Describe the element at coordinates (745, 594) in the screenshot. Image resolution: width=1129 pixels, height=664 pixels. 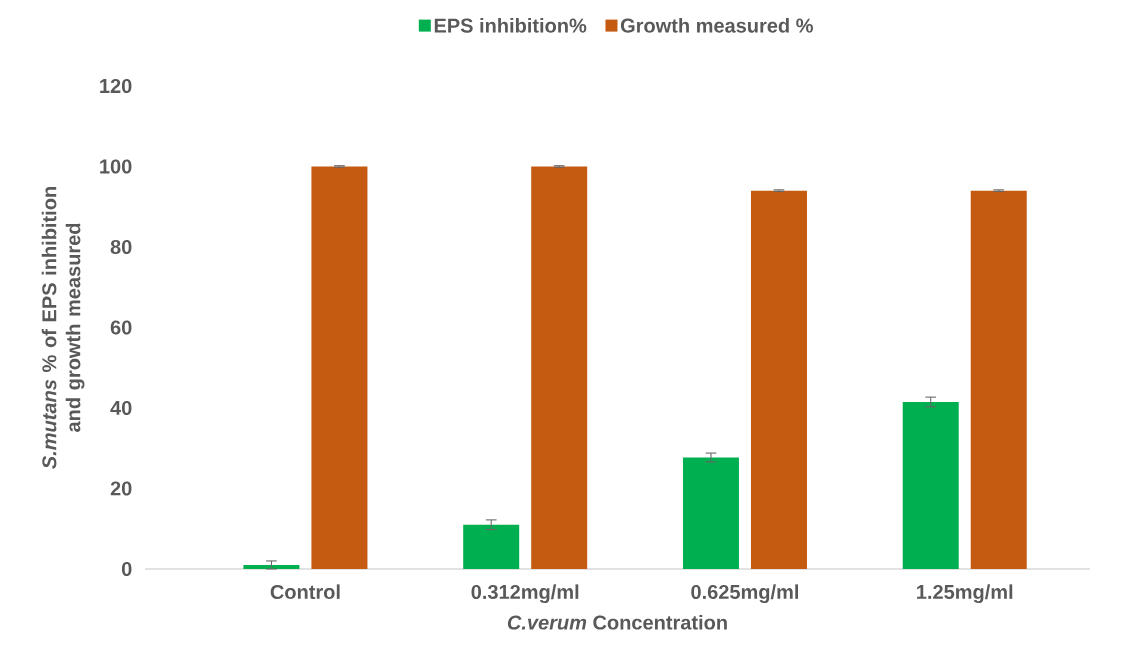
I see `x-tick-label: 0.625mg/ml` at that location.